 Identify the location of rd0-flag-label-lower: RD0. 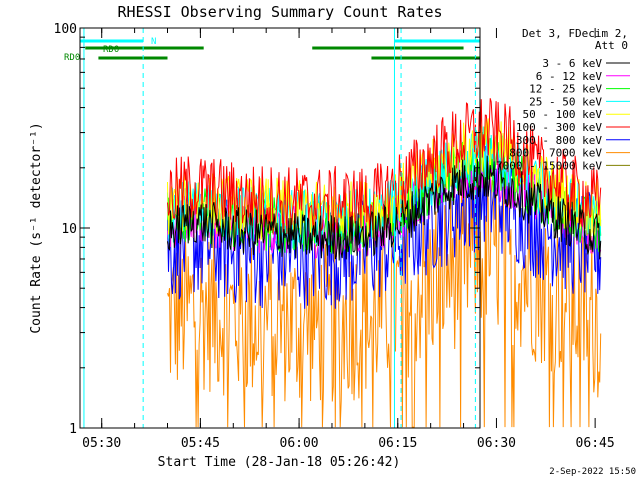
(72, 58).